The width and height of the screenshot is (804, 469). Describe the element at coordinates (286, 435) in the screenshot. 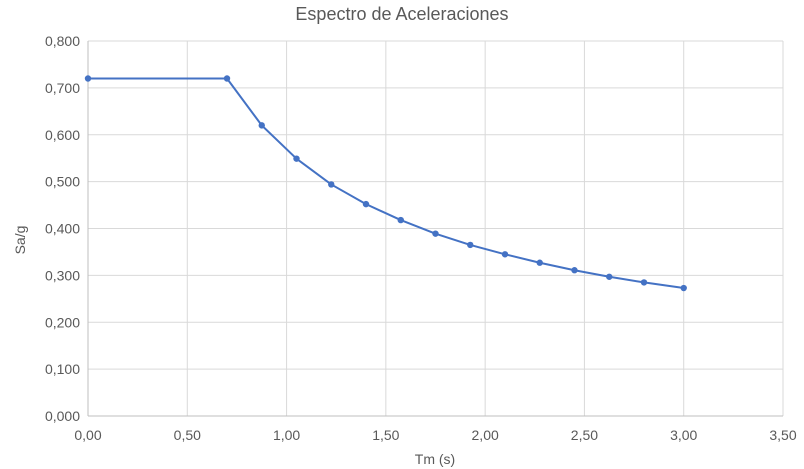

I see `x-tick-label: 1,00` at that location.